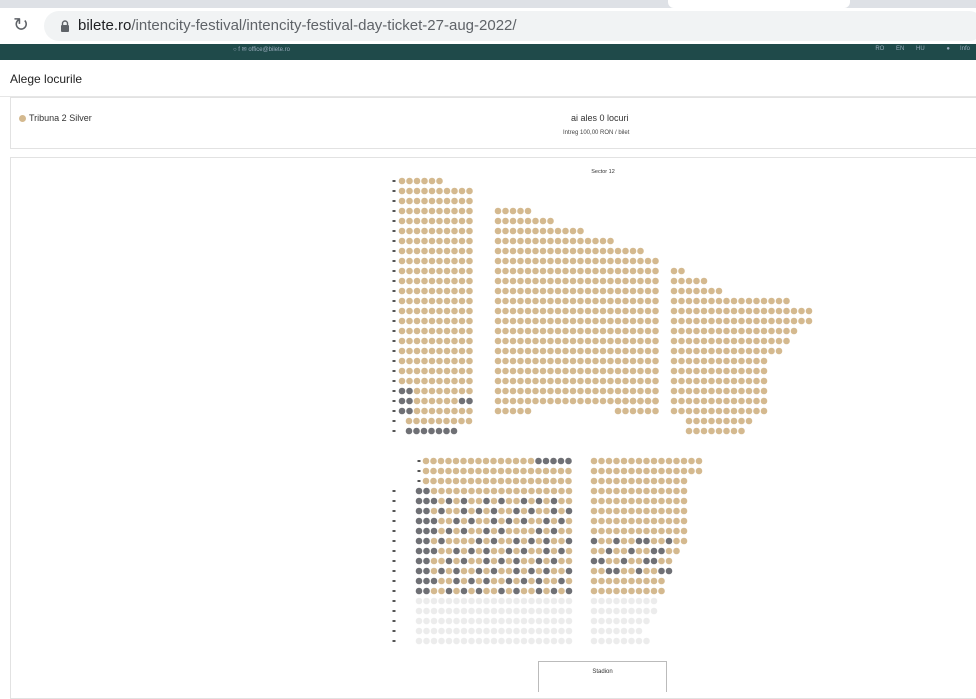  Describe the element at coordinates (920, 49) in the screenshot. I see `lang-hu: HU` at that location.